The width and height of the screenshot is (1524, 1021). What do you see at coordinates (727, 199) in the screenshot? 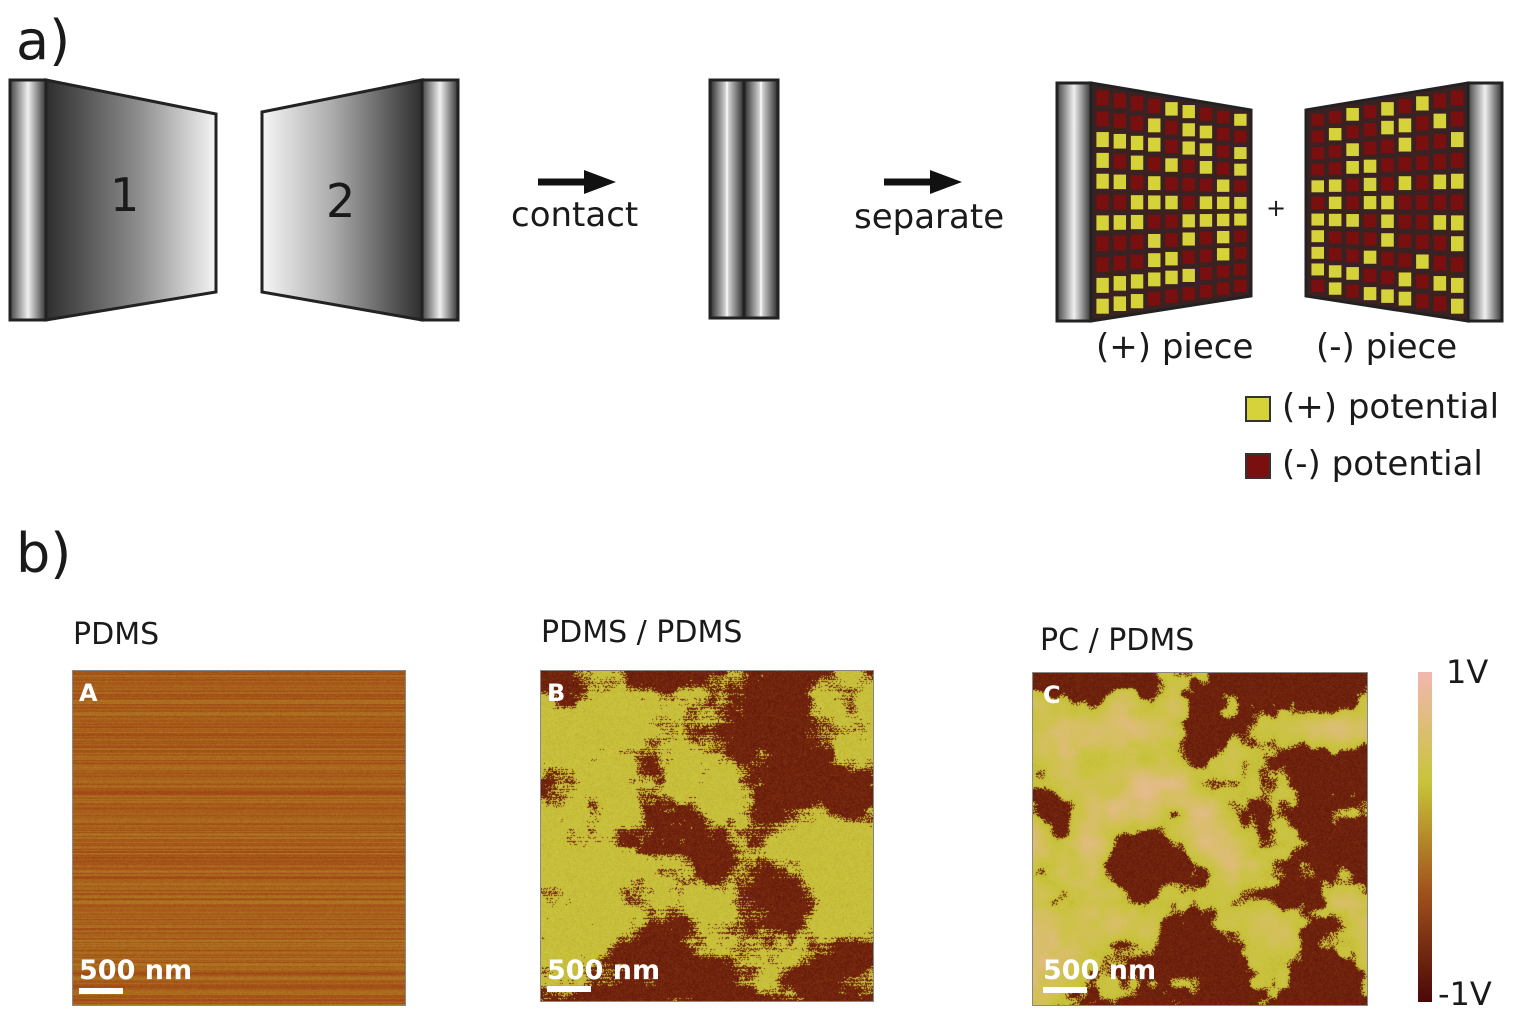
I see `contact-rod-left` at bounding box center [727, 199].